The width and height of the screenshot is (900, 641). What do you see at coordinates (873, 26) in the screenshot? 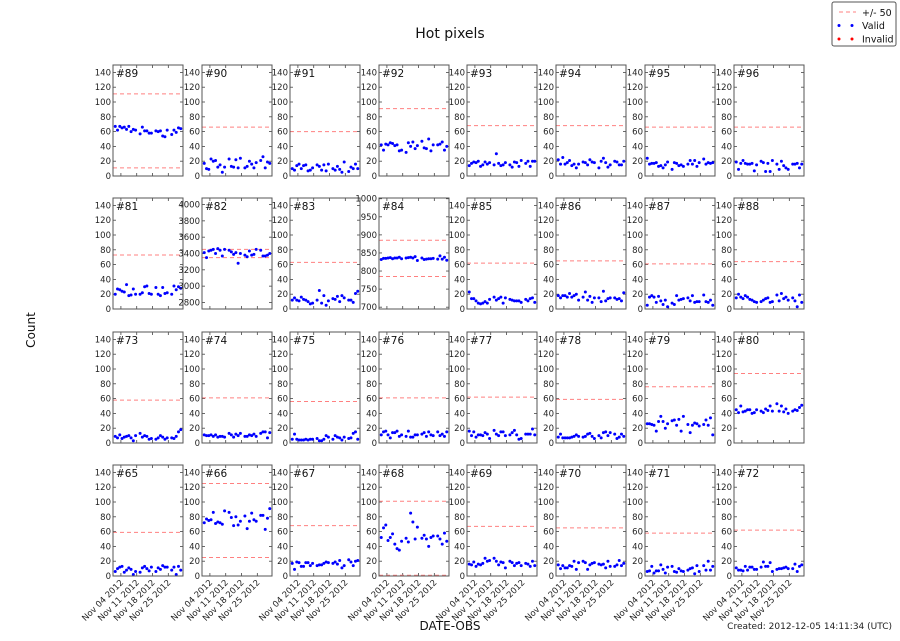
I see `legend-label-valid: Valid` at bounding box center [873, 26].